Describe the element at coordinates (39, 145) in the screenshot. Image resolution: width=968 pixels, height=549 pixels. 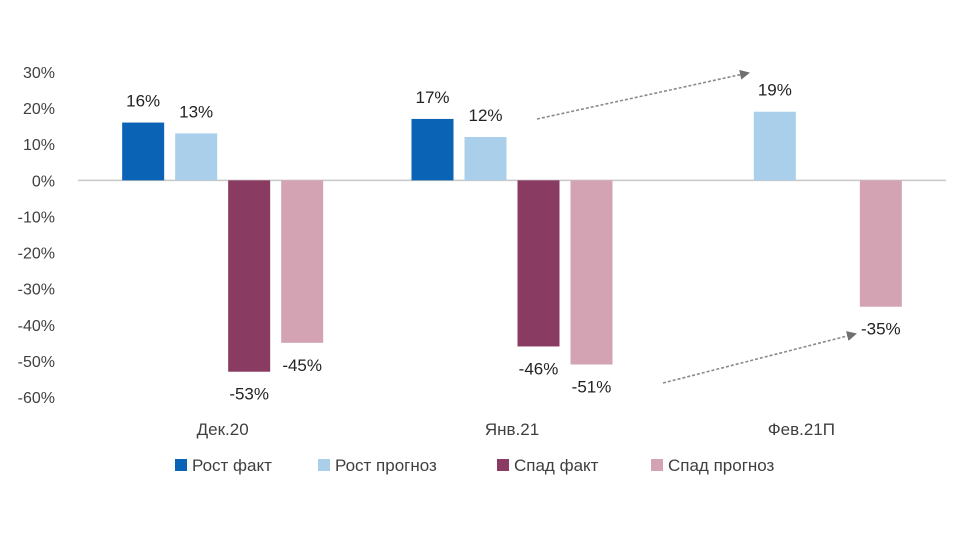
I see `y-tick-label: 10%` at that location.